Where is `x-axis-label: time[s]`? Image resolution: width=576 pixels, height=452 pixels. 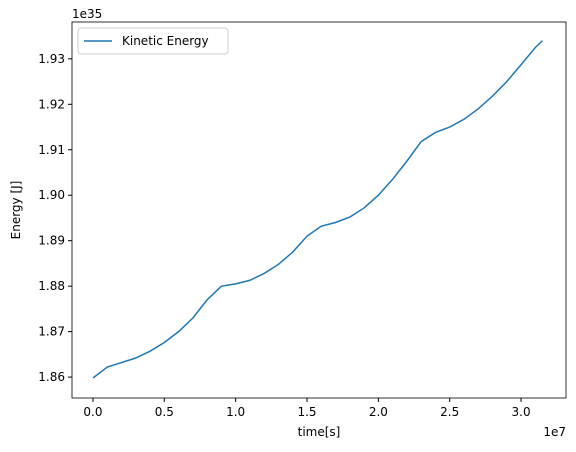 x-axis-label: time[s] is located at coordinates (319, 432).